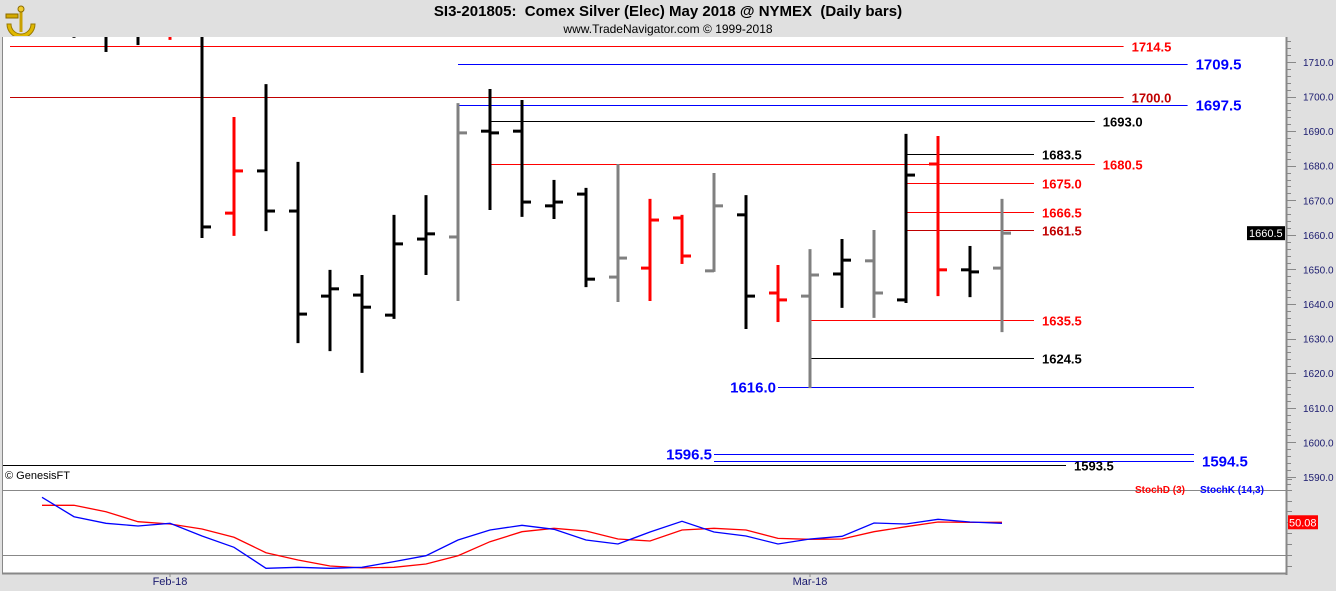  What do you see at coordinates (1225, 462) in the screenshot?
I see `price-level-label: 1594.5` at bounding box center [1225, 462].